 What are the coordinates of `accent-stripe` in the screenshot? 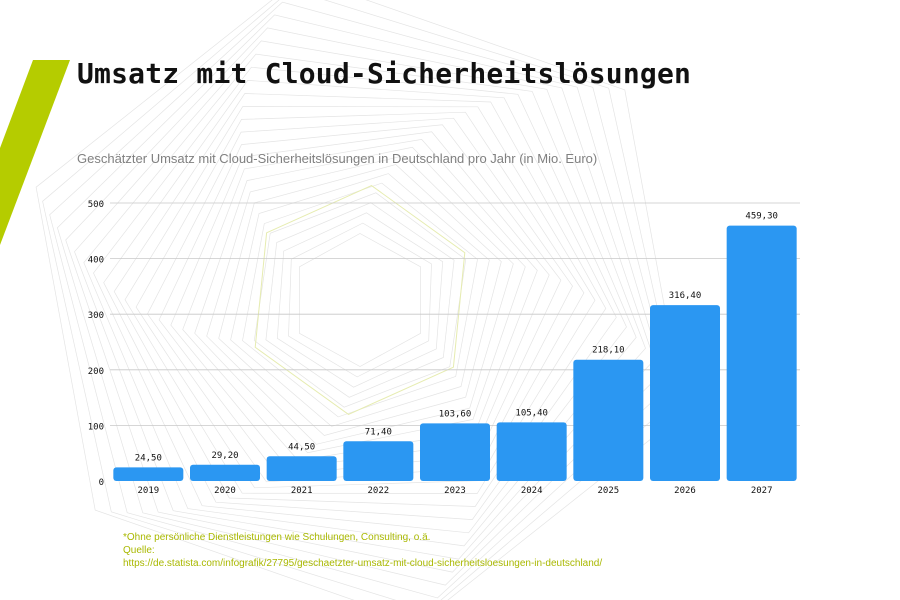 It's located at (35, 152).